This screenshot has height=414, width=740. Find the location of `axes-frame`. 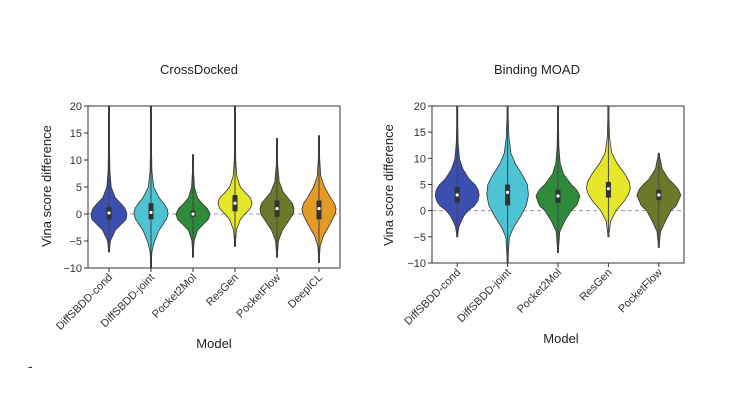

axes-frame is located at coordinates (214, 187).